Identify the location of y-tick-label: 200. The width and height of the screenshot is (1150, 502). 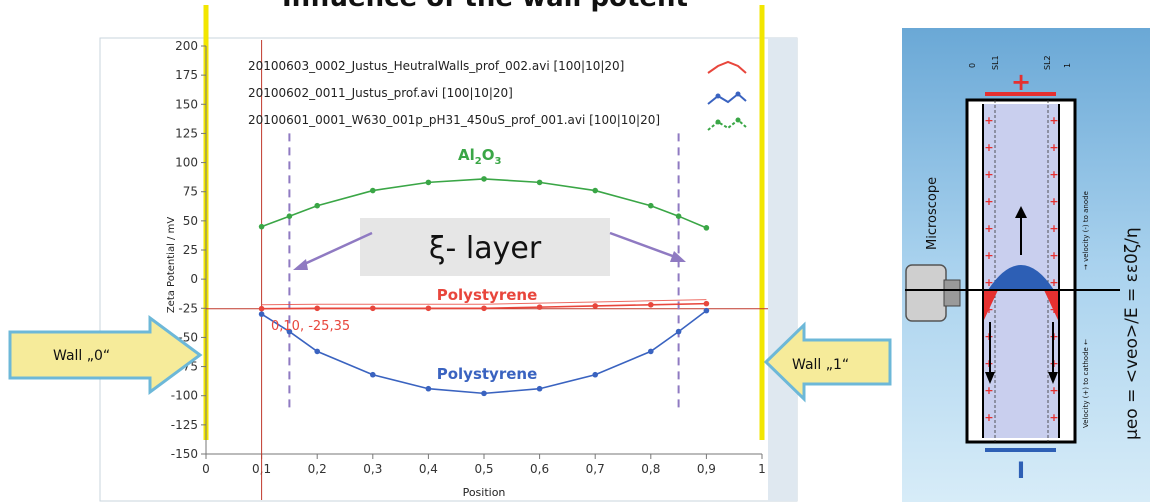
(186, 46).